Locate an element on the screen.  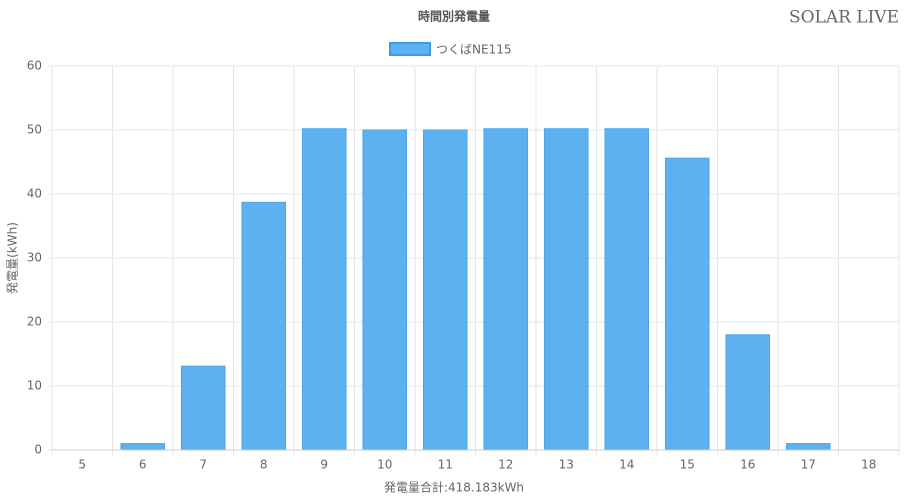
y-tick-label: 10 is located at coordinates (34, 386).